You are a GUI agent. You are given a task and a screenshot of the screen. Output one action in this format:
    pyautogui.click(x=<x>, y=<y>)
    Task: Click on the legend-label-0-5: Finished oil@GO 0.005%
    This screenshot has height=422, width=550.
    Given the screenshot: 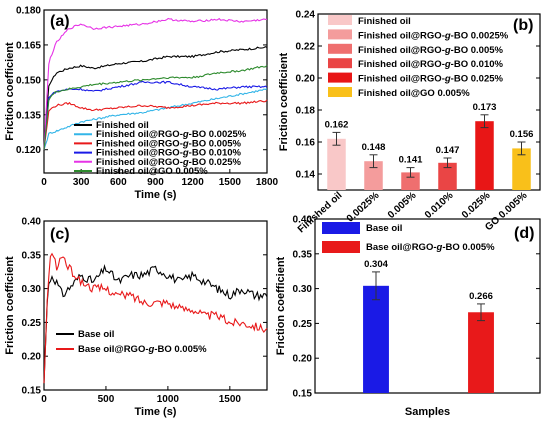 What is the action you would take?
    pyautogui.click(x=152, y=171)
    